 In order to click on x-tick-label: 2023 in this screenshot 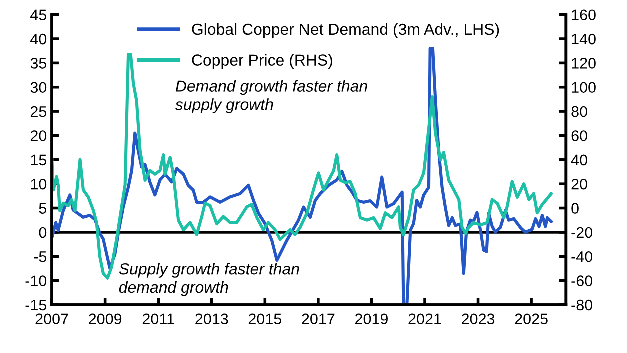, I will do `click(478, 319)`.